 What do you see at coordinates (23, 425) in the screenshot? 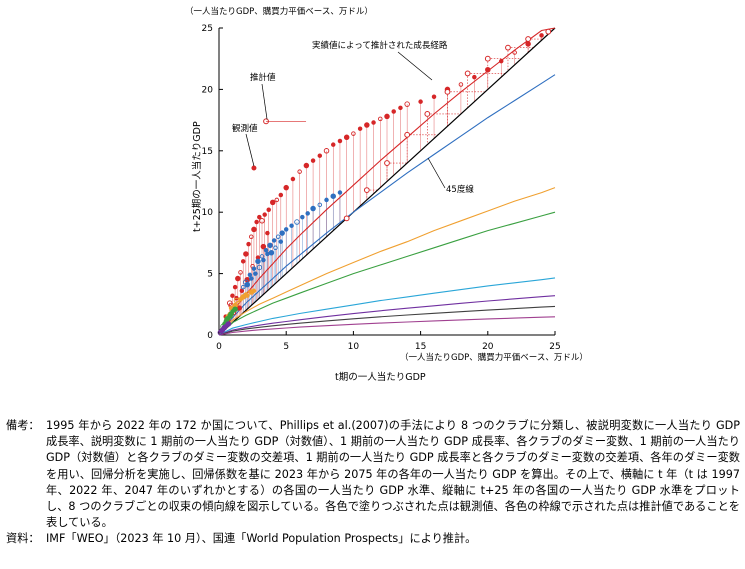
I see `note-remarks-key: 備考：` at bounding box center [23, 425].